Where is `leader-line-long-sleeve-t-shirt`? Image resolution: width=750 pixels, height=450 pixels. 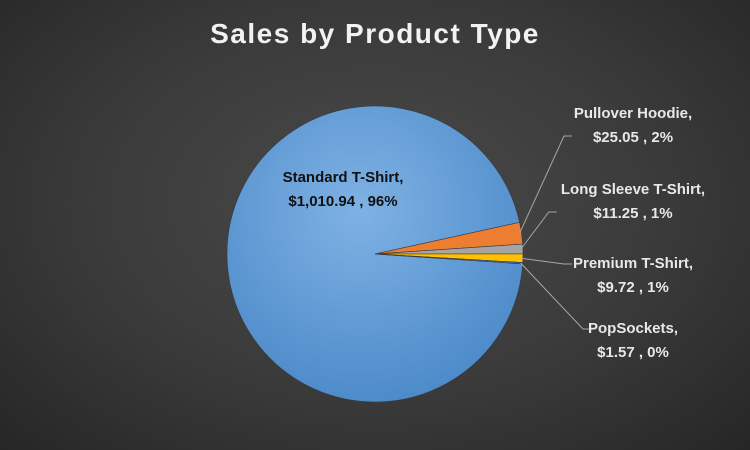
leader-line-long-sleeve-t-shirt is located at coordinates (538, 230).